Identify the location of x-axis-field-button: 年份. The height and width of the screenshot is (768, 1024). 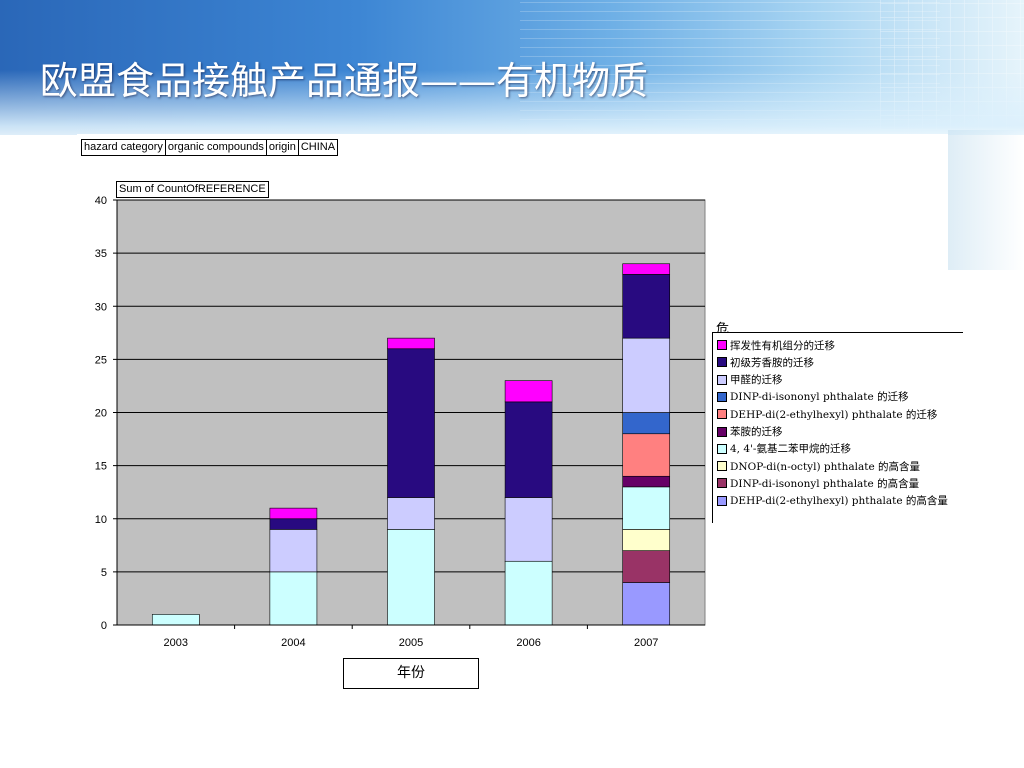
(411, 673).